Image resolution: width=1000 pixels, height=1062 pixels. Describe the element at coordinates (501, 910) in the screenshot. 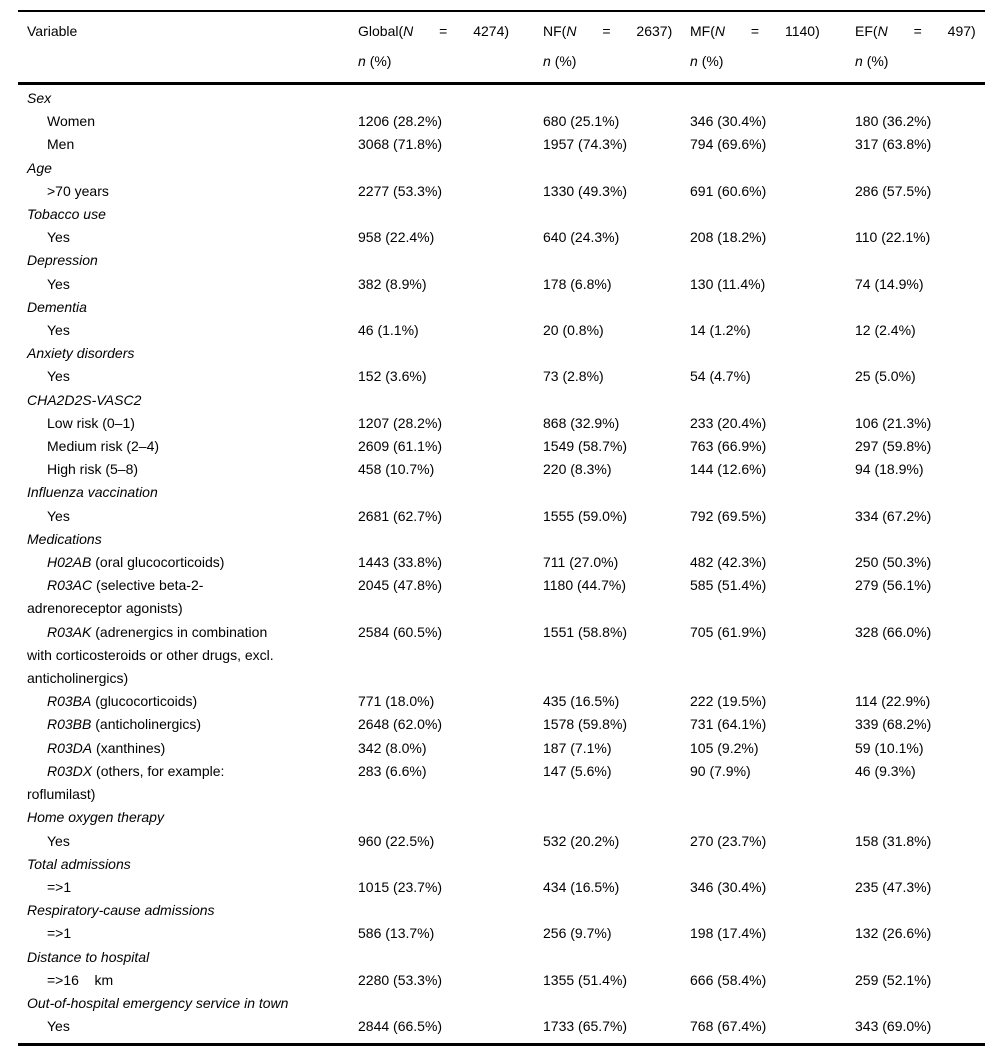

I see `table-row-category: Respiratory-cause admissions` at that location.